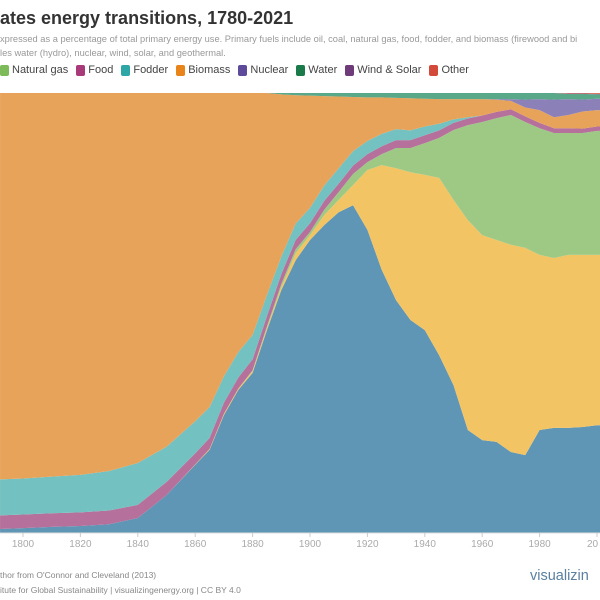 Image resolution: width=600 pixels, height=600 pixels. What do you see at coordinates (300, 96) in the screenshot?
I see `area-water` at bounding box center [300, 96].